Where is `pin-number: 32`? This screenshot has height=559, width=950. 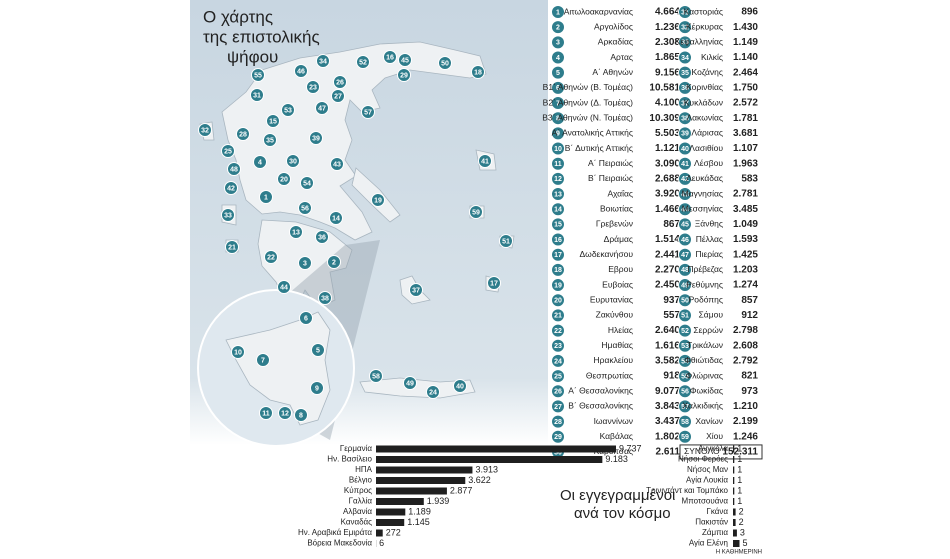 pin-number: 32 is located at coordinates (685, 28).